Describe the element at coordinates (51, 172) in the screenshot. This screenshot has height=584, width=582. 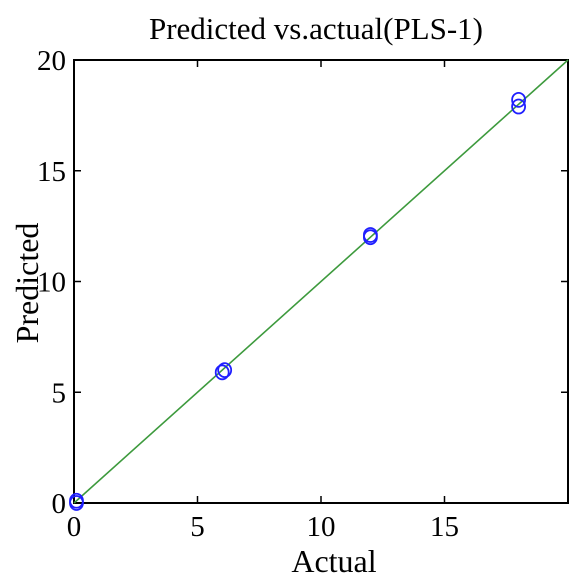
I see `y-tick-label: 15` at that location.